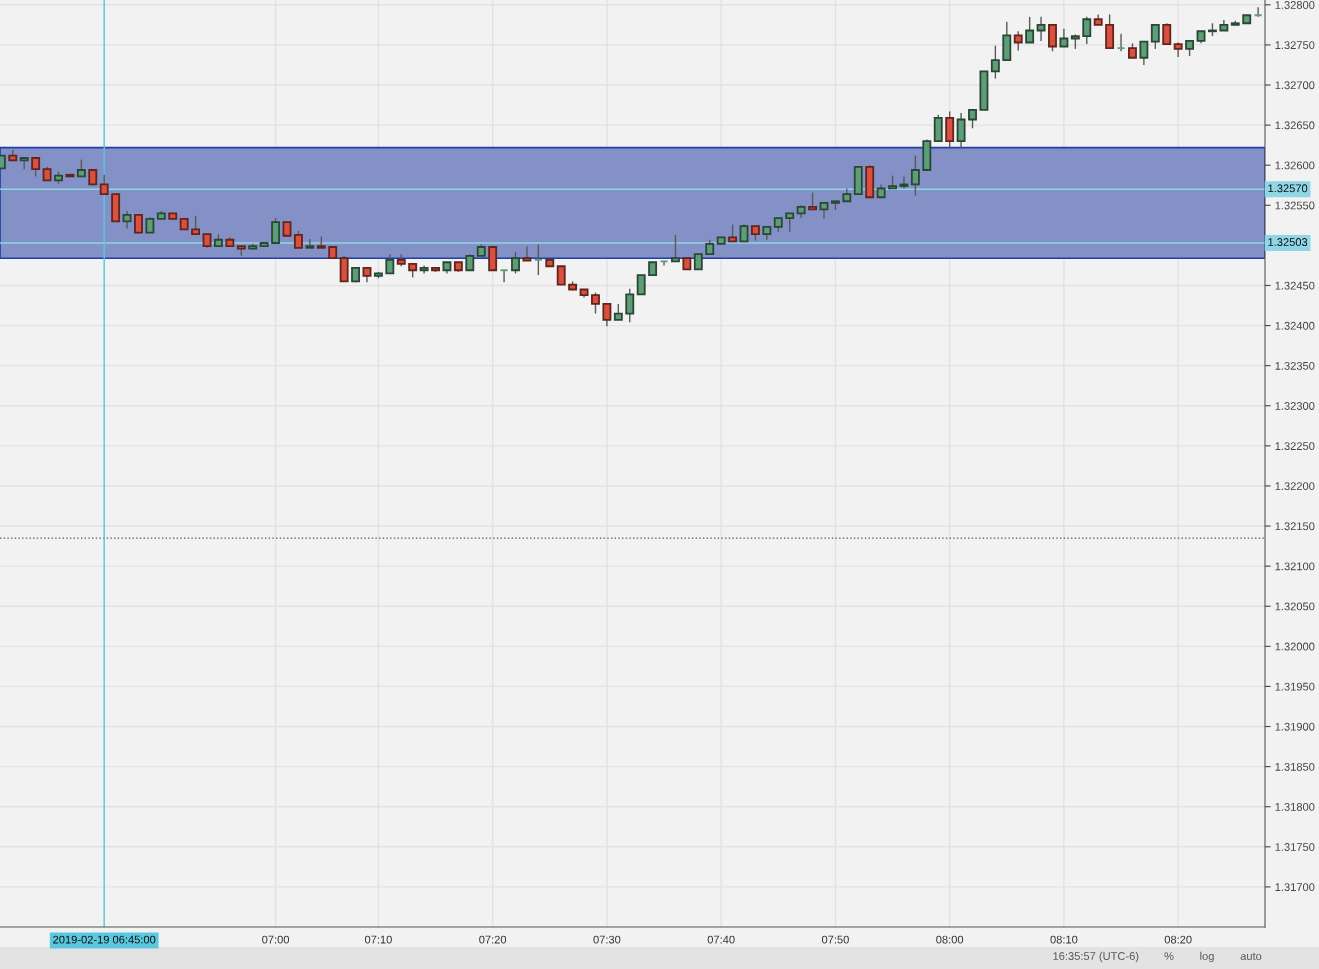 The width and height of the screenshot is (1319, 969). What do you see at coordinates (607, 939) in the screenshot?
I see `x-tick-label: 07:30` at bounding box center [607, 939].